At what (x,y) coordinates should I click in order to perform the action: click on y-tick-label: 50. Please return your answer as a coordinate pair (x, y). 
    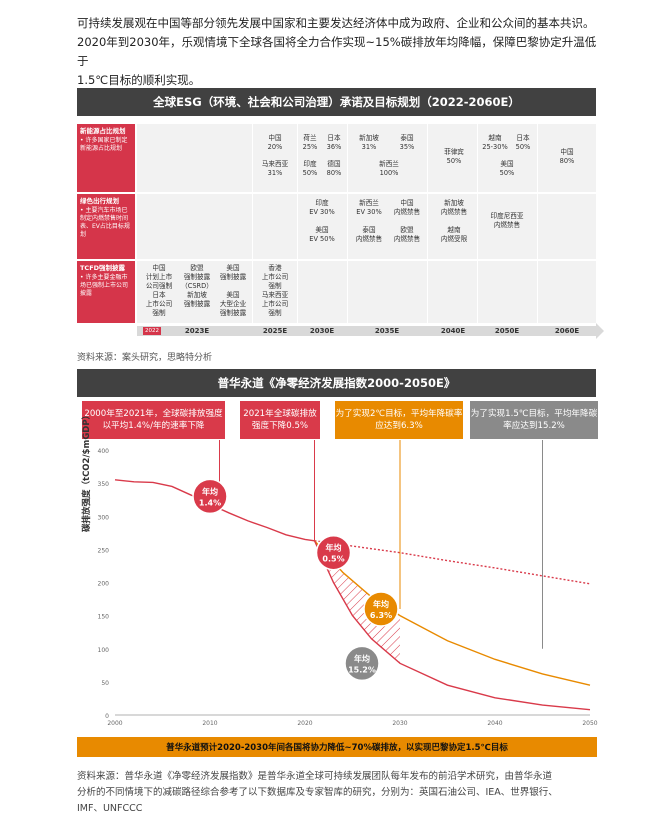
    Looking at the image, I should click on (105, 683).